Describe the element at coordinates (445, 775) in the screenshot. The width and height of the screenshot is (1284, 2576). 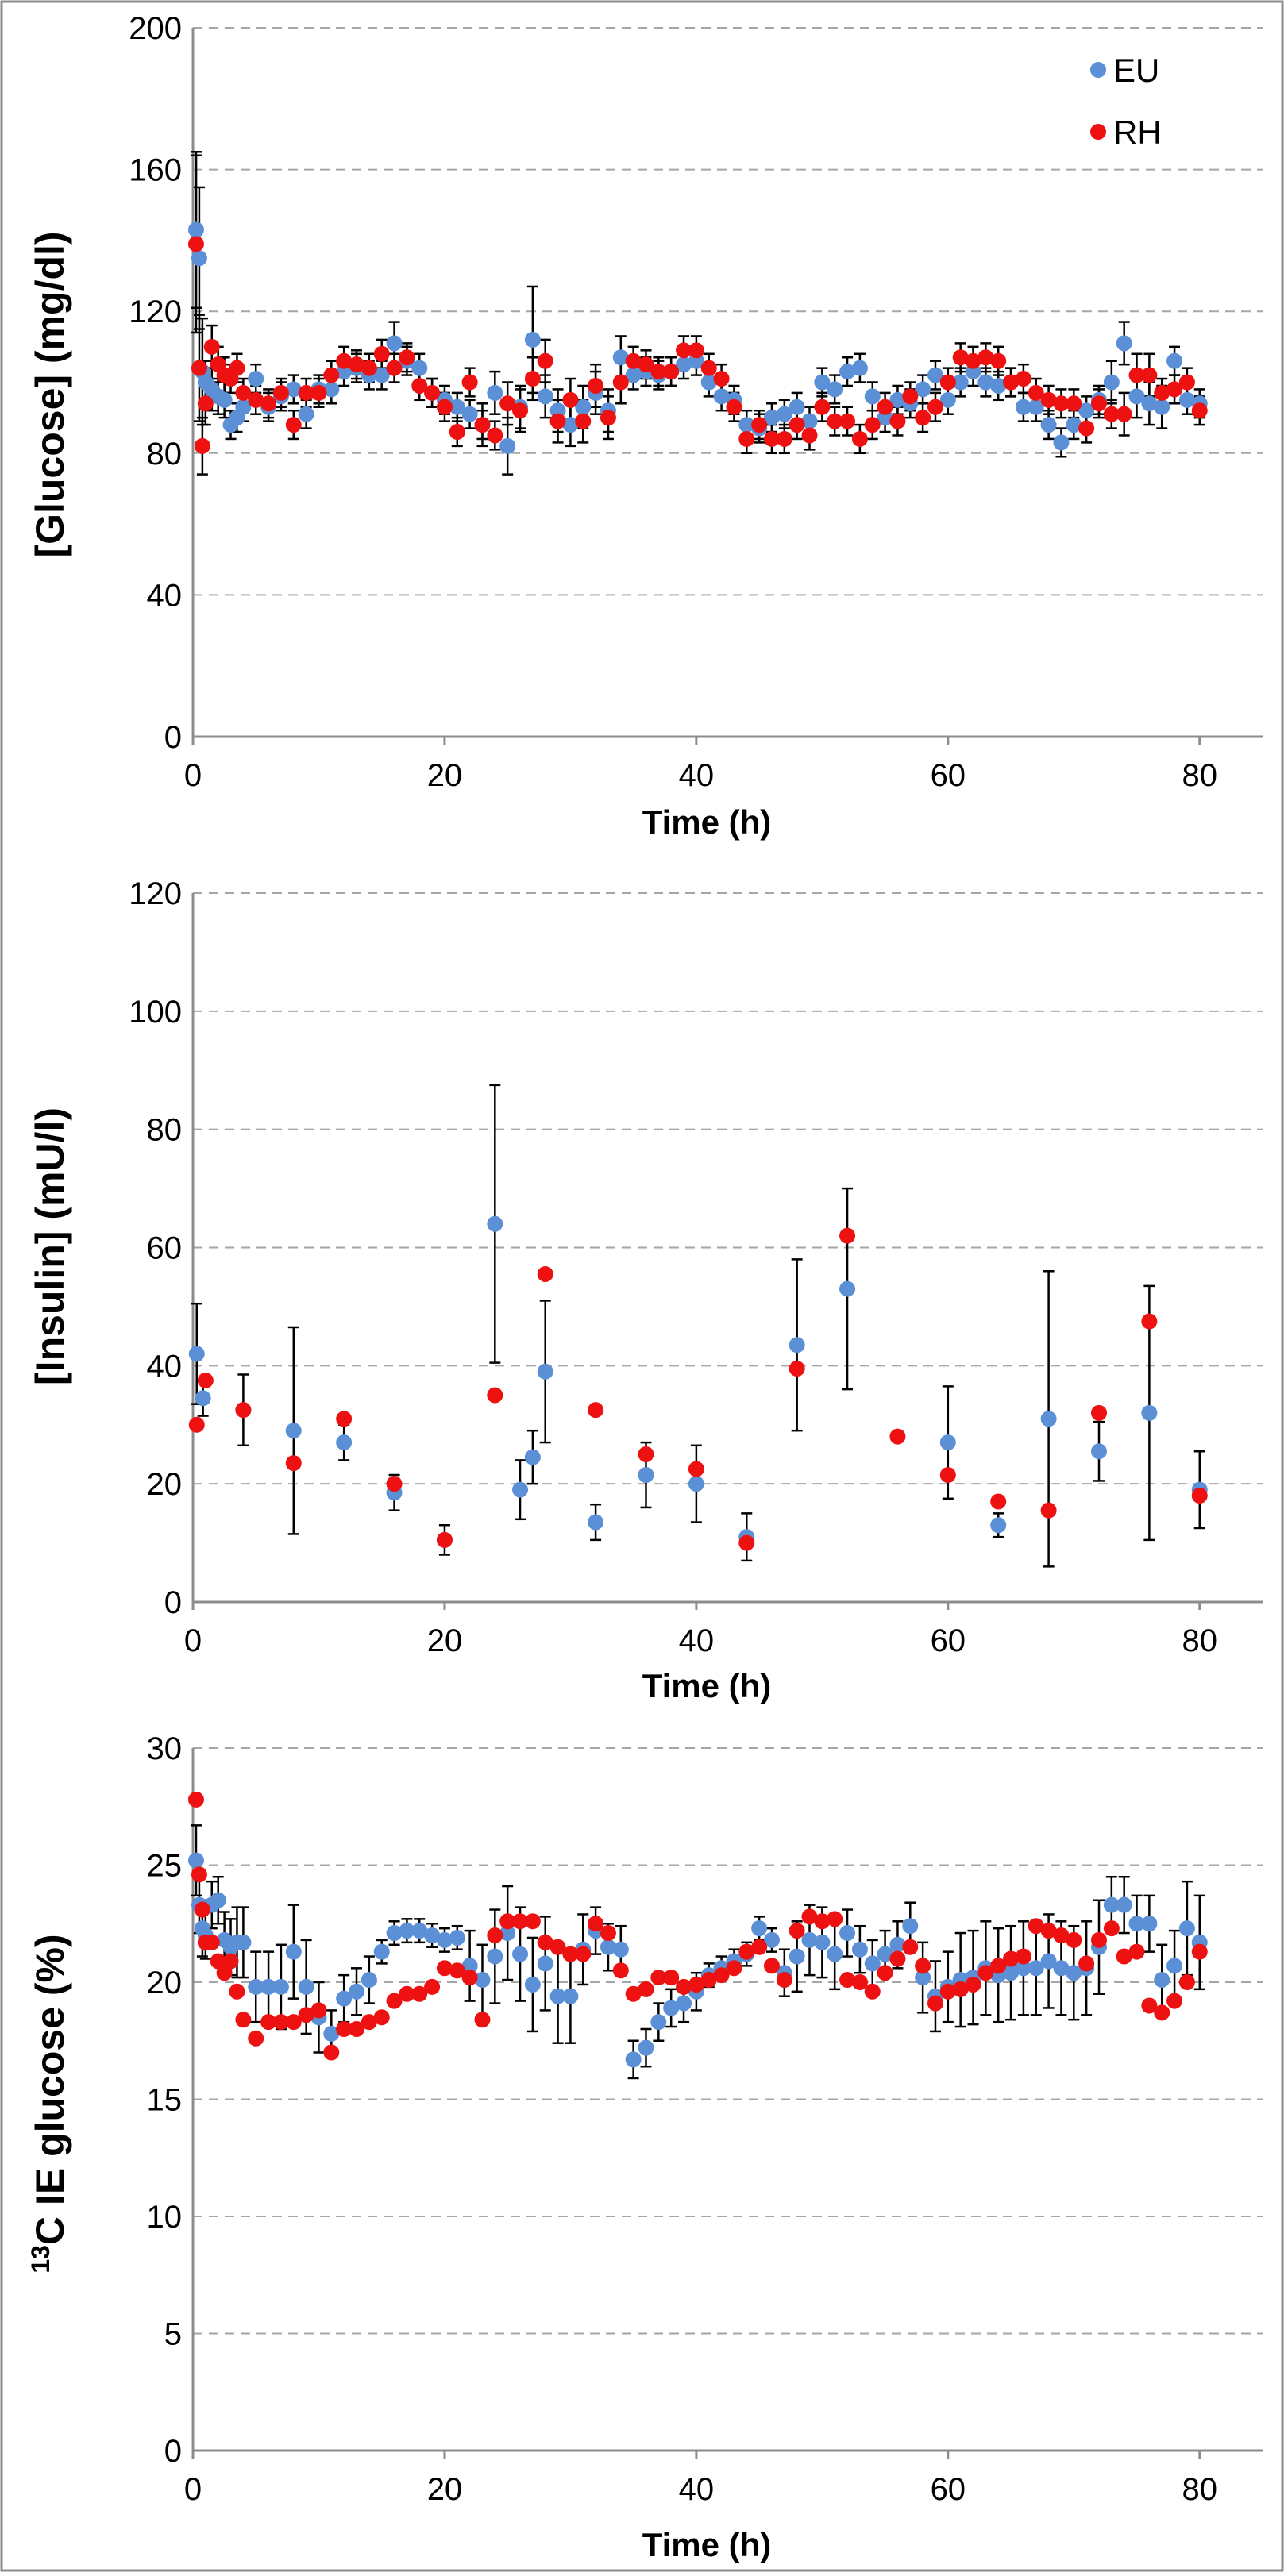
I see `glucose-x-tick-label: 20` at that location.